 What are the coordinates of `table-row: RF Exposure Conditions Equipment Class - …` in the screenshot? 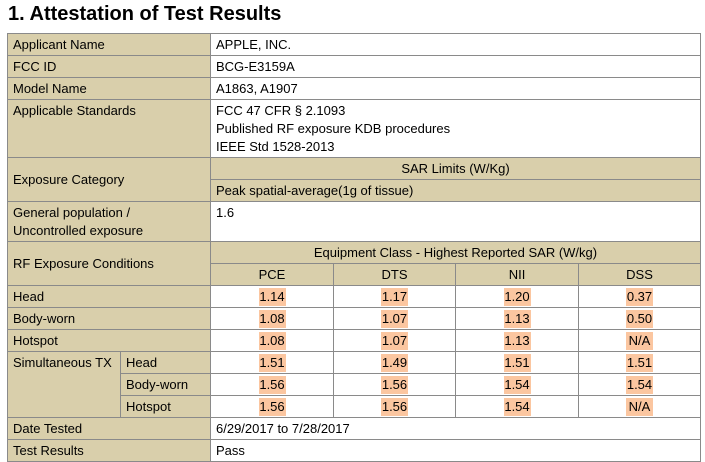 It's located at (354, 263).